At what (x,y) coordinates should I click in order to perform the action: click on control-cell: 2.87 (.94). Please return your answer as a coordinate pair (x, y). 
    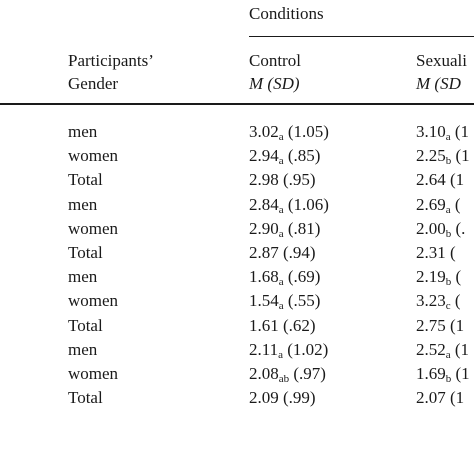
    Looking at the image, I should click on (282, 252).